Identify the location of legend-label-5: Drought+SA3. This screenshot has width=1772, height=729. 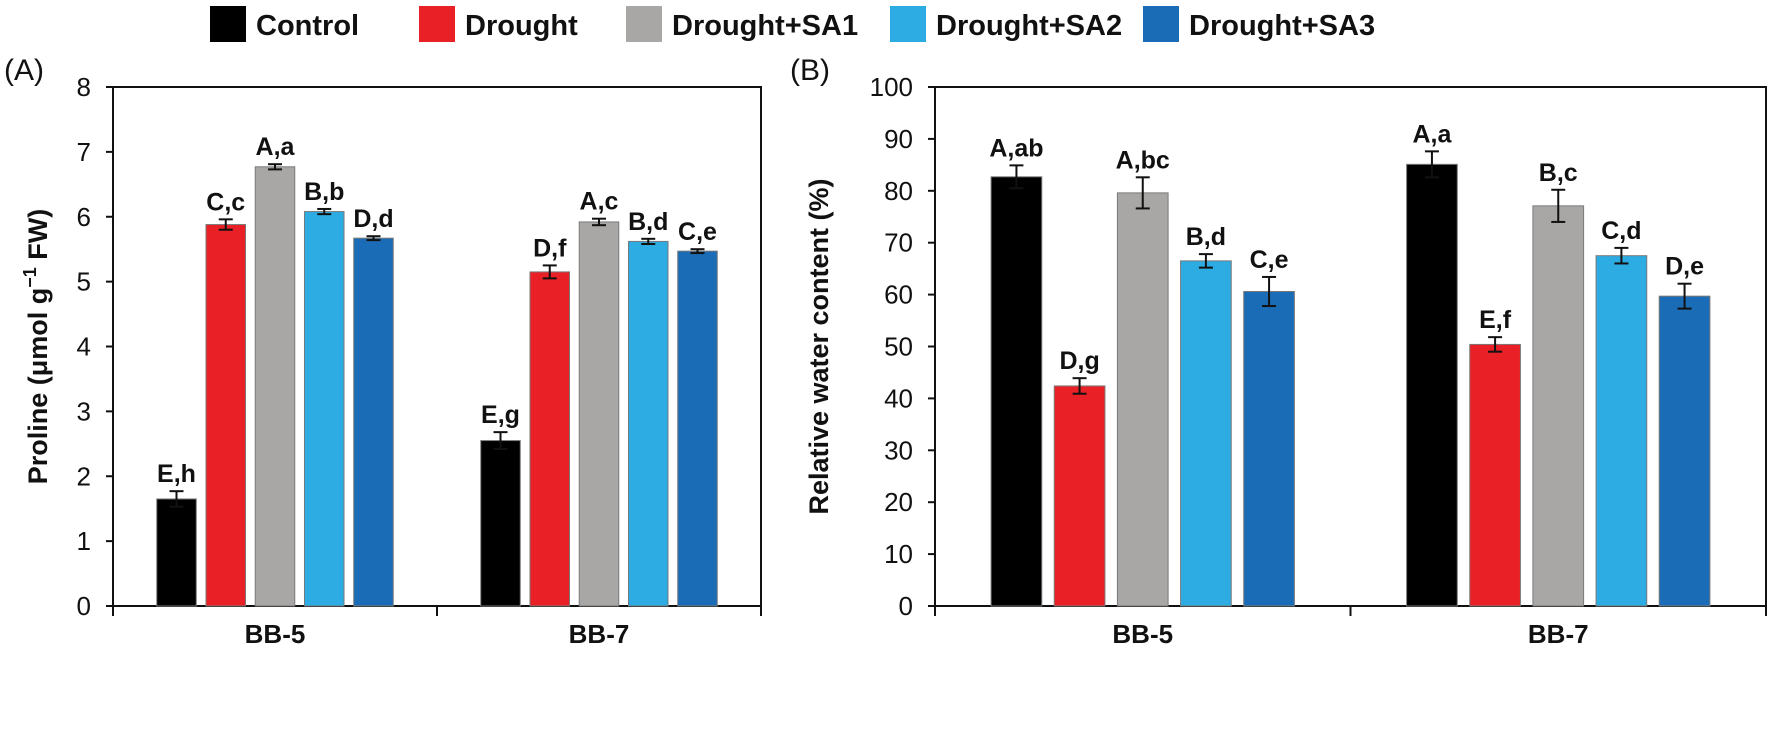
(1282, 26).